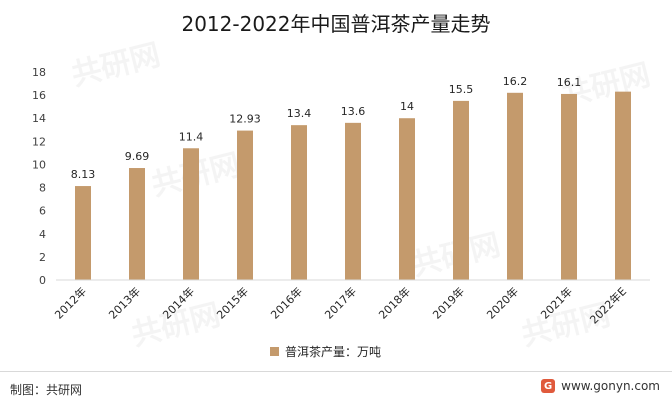  I want to click on y-tick-label: 10, so click(39, 164).